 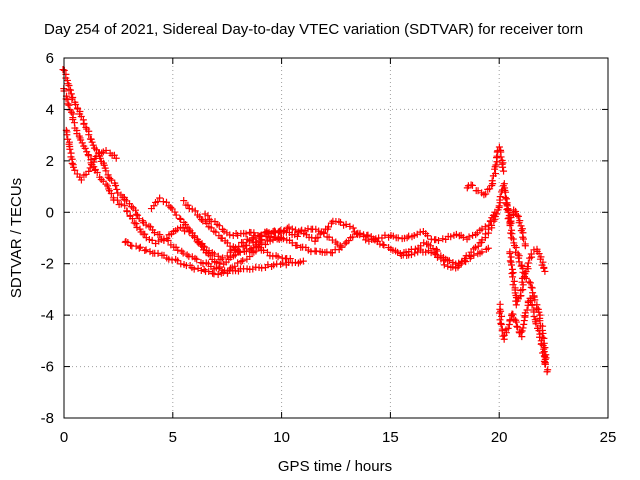 I want to click on y-tick-label: 6, so click(x=50, y=58).